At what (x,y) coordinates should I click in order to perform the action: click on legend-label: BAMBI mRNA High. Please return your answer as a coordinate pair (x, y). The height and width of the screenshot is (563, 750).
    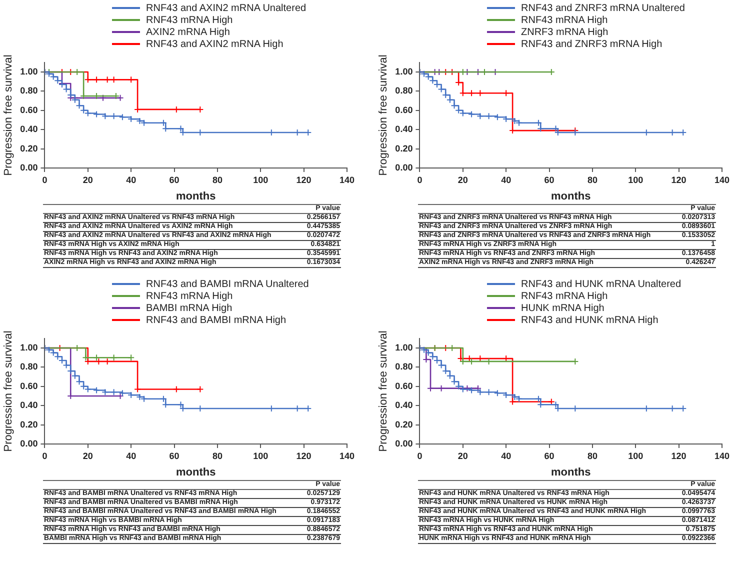
    Looking at the image, I should click on (189, 308).